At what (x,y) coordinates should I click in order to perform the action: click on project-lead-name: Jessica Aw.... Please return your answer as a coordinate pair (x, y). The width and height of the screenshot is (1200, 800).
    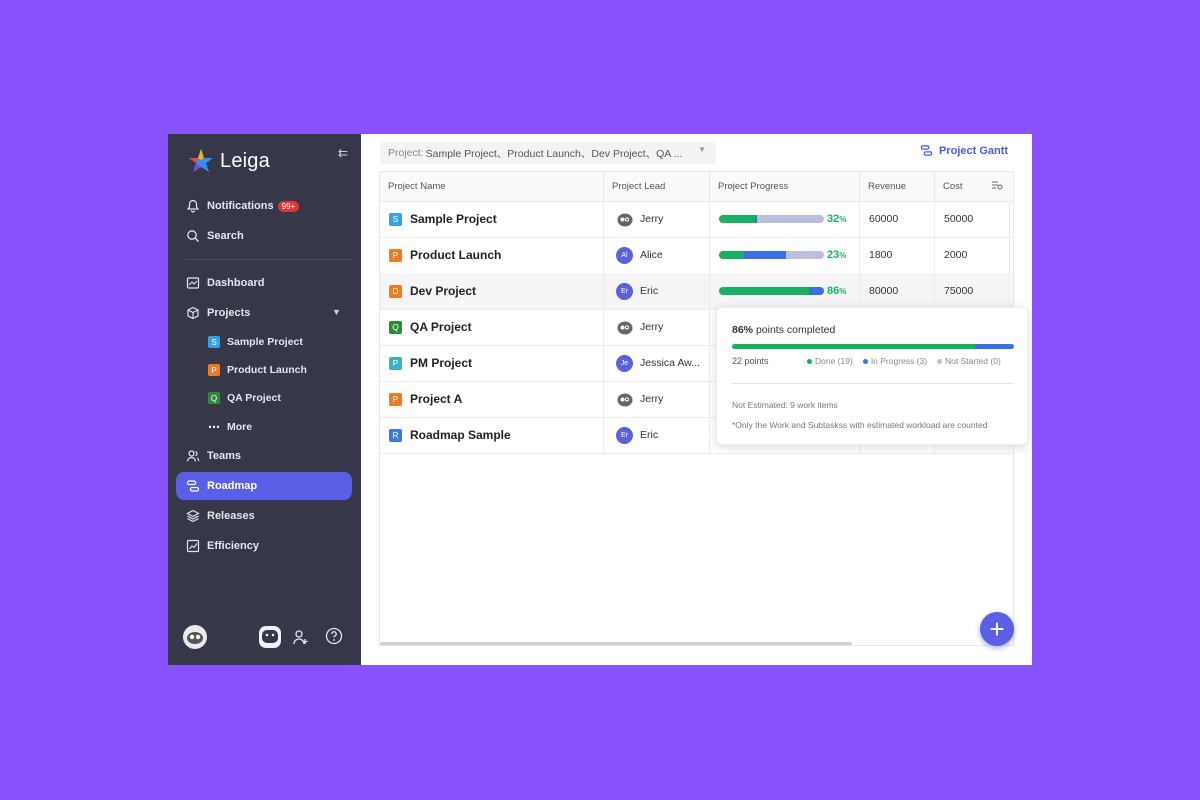
    Looking at the image, I should click on (670, 363).